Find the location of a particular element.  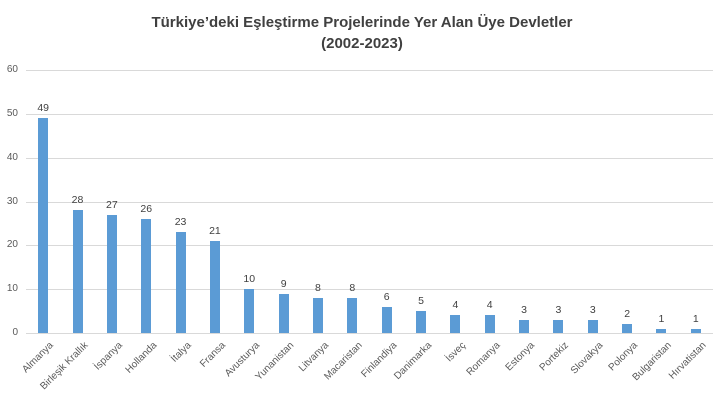

x-category-label: Slovakya is located at coordinates (587, 358).